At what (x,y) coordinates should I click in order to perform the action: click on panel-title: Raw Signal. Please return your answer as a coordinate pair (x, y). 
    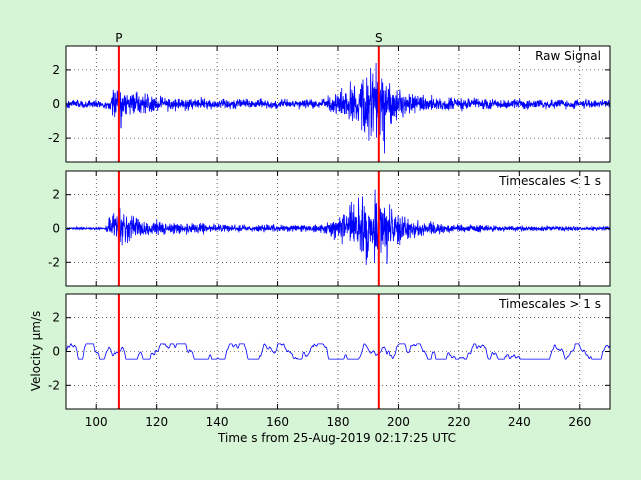
    Looking at the image, I should click on (568, 56).